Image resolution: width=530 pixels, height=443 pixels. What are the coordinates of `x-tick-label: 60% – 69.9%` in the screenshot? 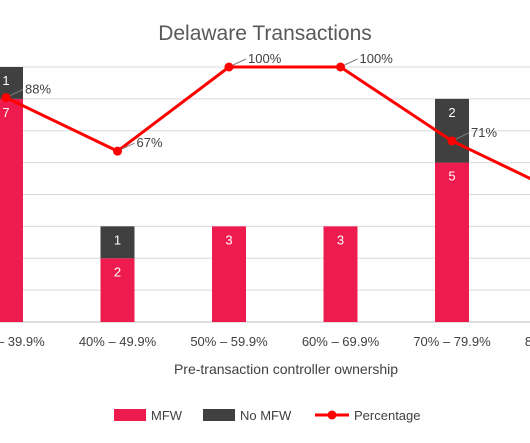 It's located at (341, 341).